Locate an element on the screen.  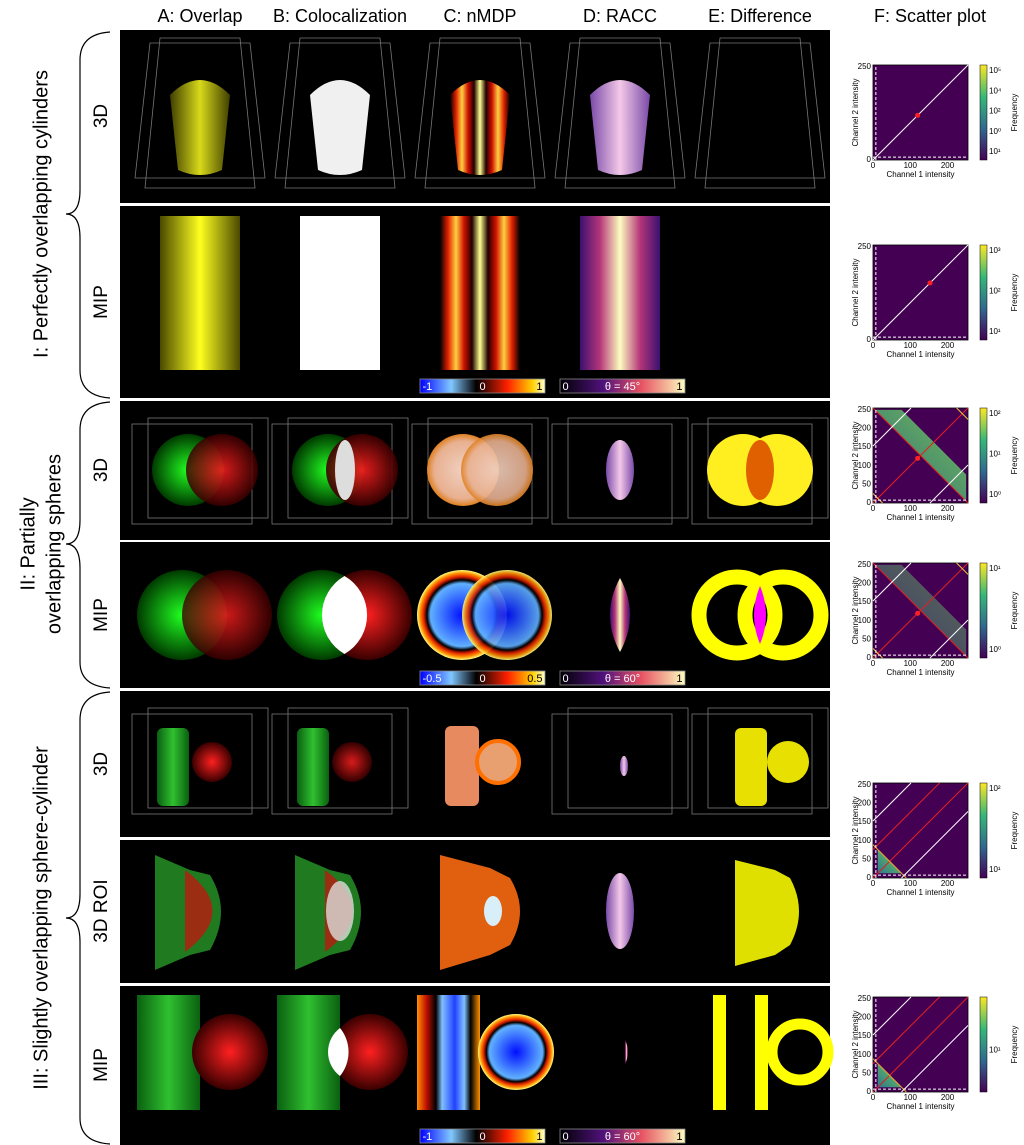
y-tick-label: 150 is located at coordinates (865, 821).